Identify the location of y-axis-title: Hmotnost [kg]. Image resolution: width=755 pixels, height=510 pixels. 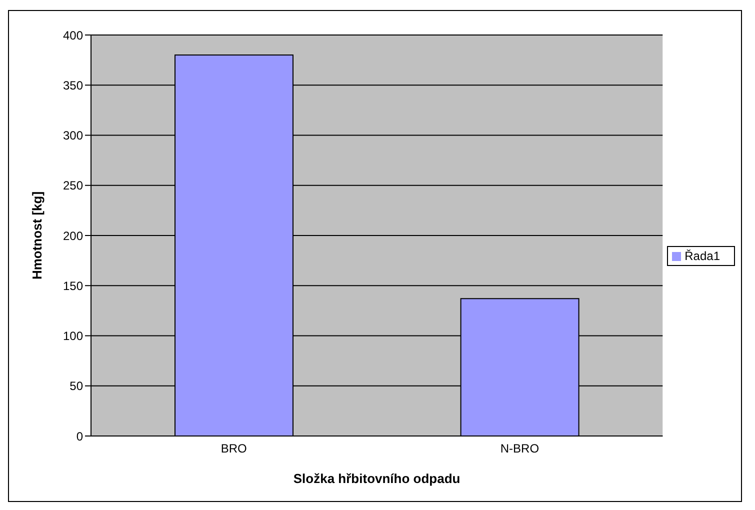
(37, 235).